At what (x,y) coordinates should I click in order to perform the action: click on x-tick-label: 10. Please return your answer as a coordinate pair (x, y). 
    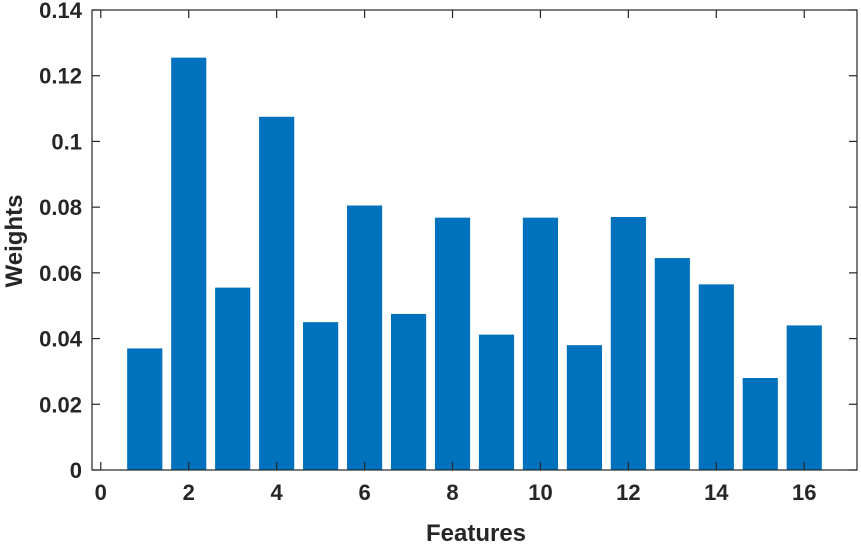
    Looking at the image, I should click on (540, 492).